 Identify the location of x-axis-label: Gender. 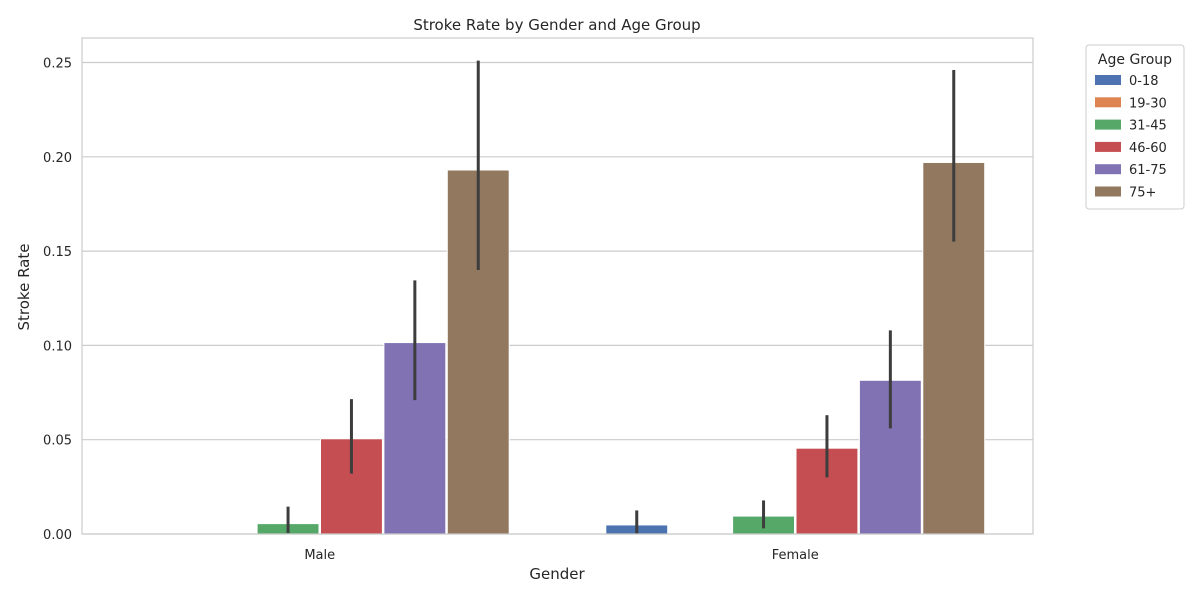
(557, 574).